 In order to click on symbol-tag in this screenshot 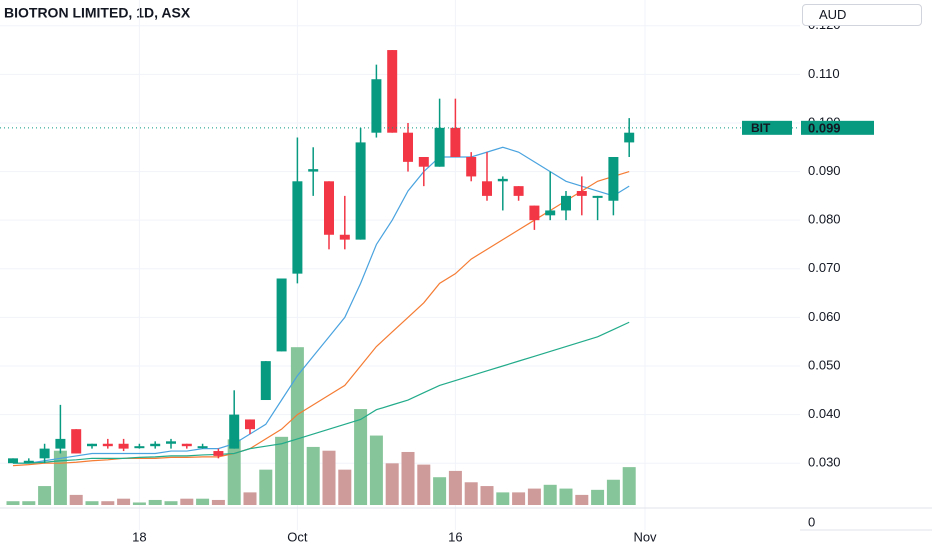, I will do `click(767, 127)`.